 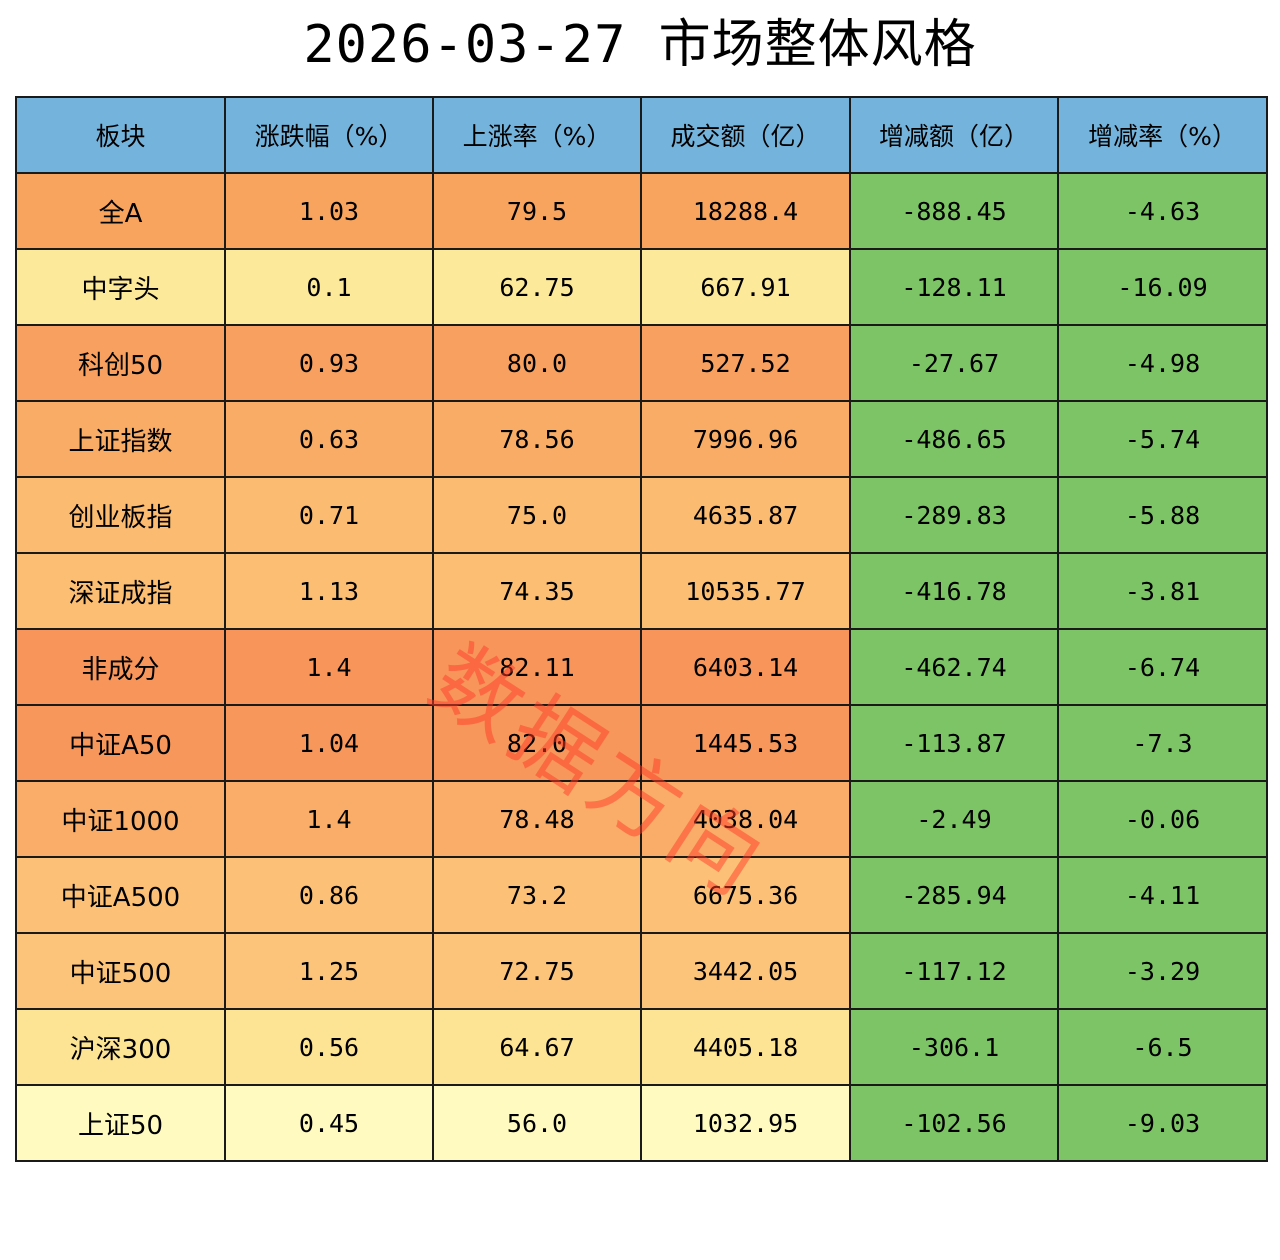 What do you see at coordinates (745, 819) in the screenshot?
I see `cell-turnover: 4038.04` at bounding box center [745, 819].